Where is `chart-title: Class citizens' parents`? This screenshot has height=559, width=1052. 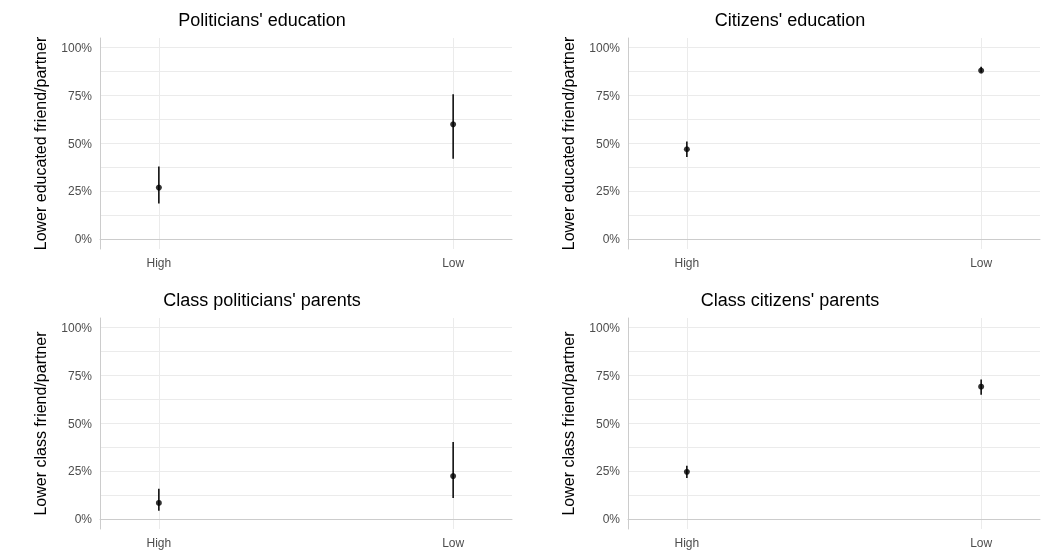 chart-title: Class citizens' parents is located at coordinates (790, 299).